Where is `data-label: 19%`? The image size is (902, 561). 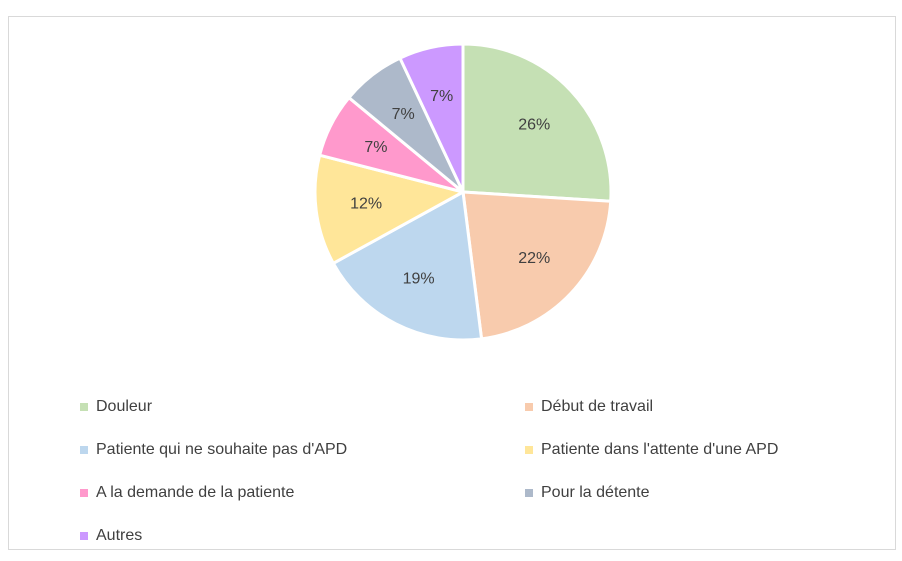
data-label: 19% is located at coordinates (419, 278).